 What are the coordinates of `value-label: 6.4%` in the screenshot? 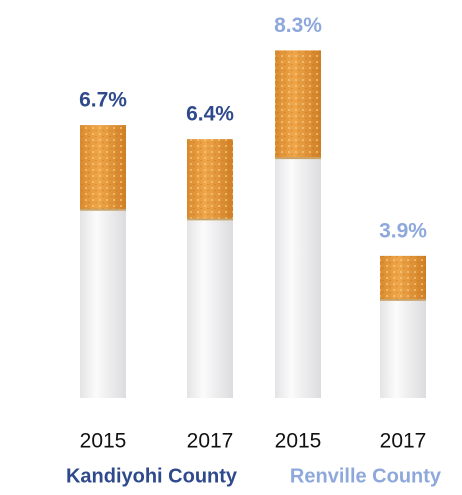 It's located at (210, 114).